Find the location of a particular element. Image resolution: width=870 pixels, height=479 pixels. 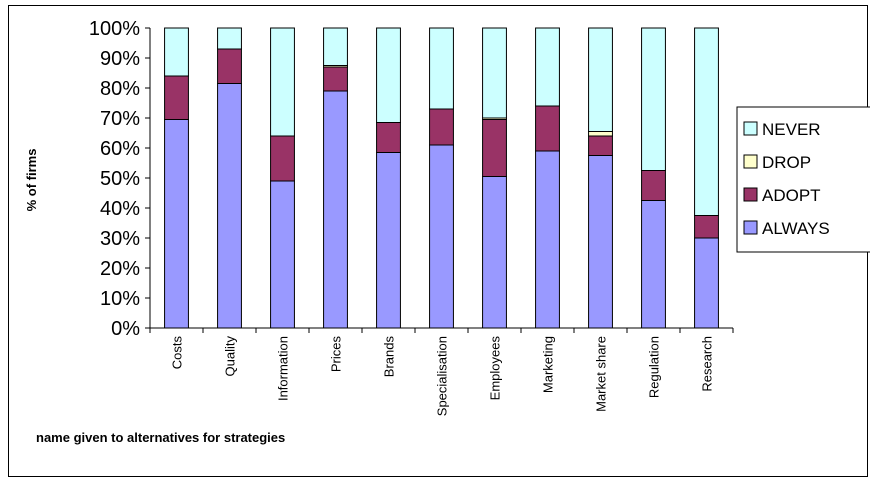

y-tick-label: 30% is located at coordinates (120, 239).